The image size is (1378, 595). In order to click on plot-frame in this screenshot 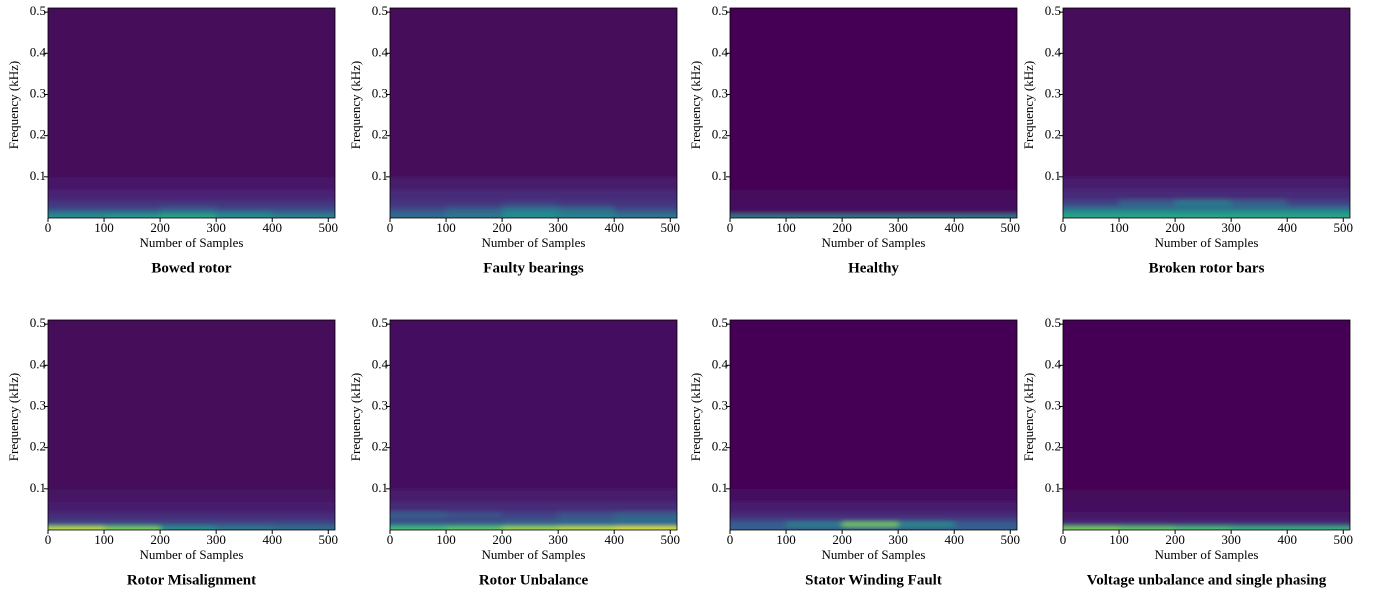, I will do `click(191, 113)`.